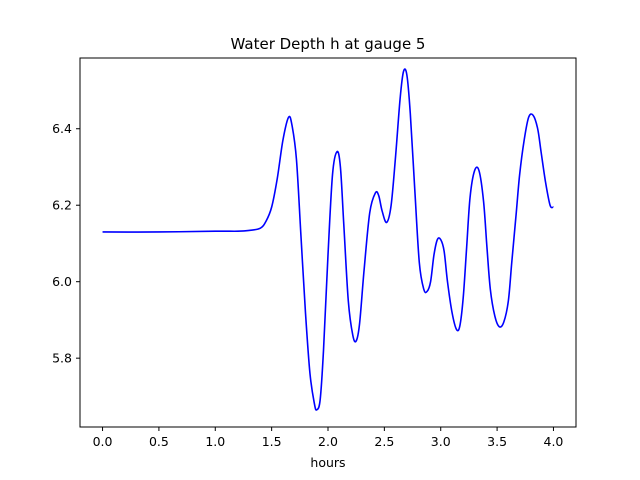  What do you see at coordinates (328, 44) in the screenshot?
I see `chart-title: Water Depth h at gauge 5` at bounding box center [328, 44].